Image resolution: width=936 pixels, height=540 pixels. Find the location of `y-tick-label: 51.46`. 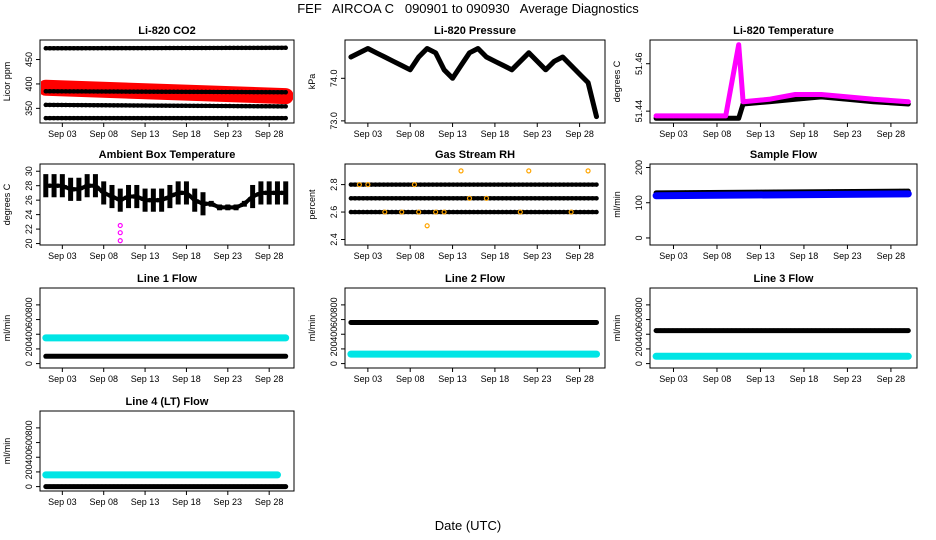

y-tick-label: 51.46 is located at coordinates (639, 63).